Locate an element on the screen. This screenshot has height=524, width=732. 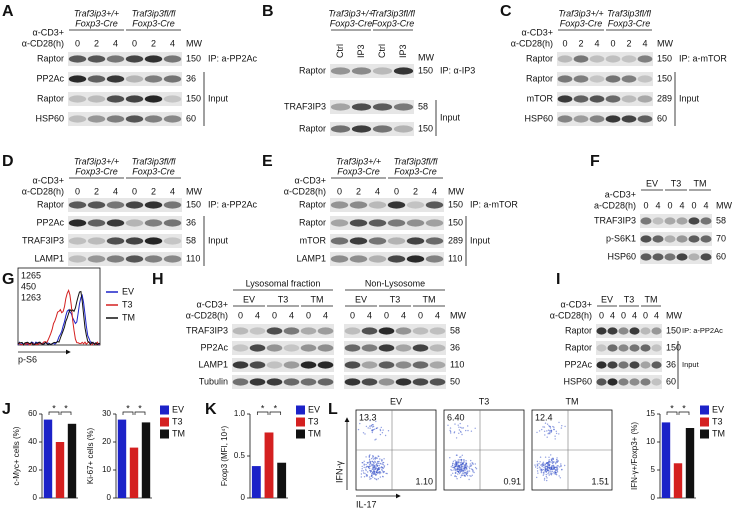
protein-label: Tubulin is located at coordinates (213, 381).